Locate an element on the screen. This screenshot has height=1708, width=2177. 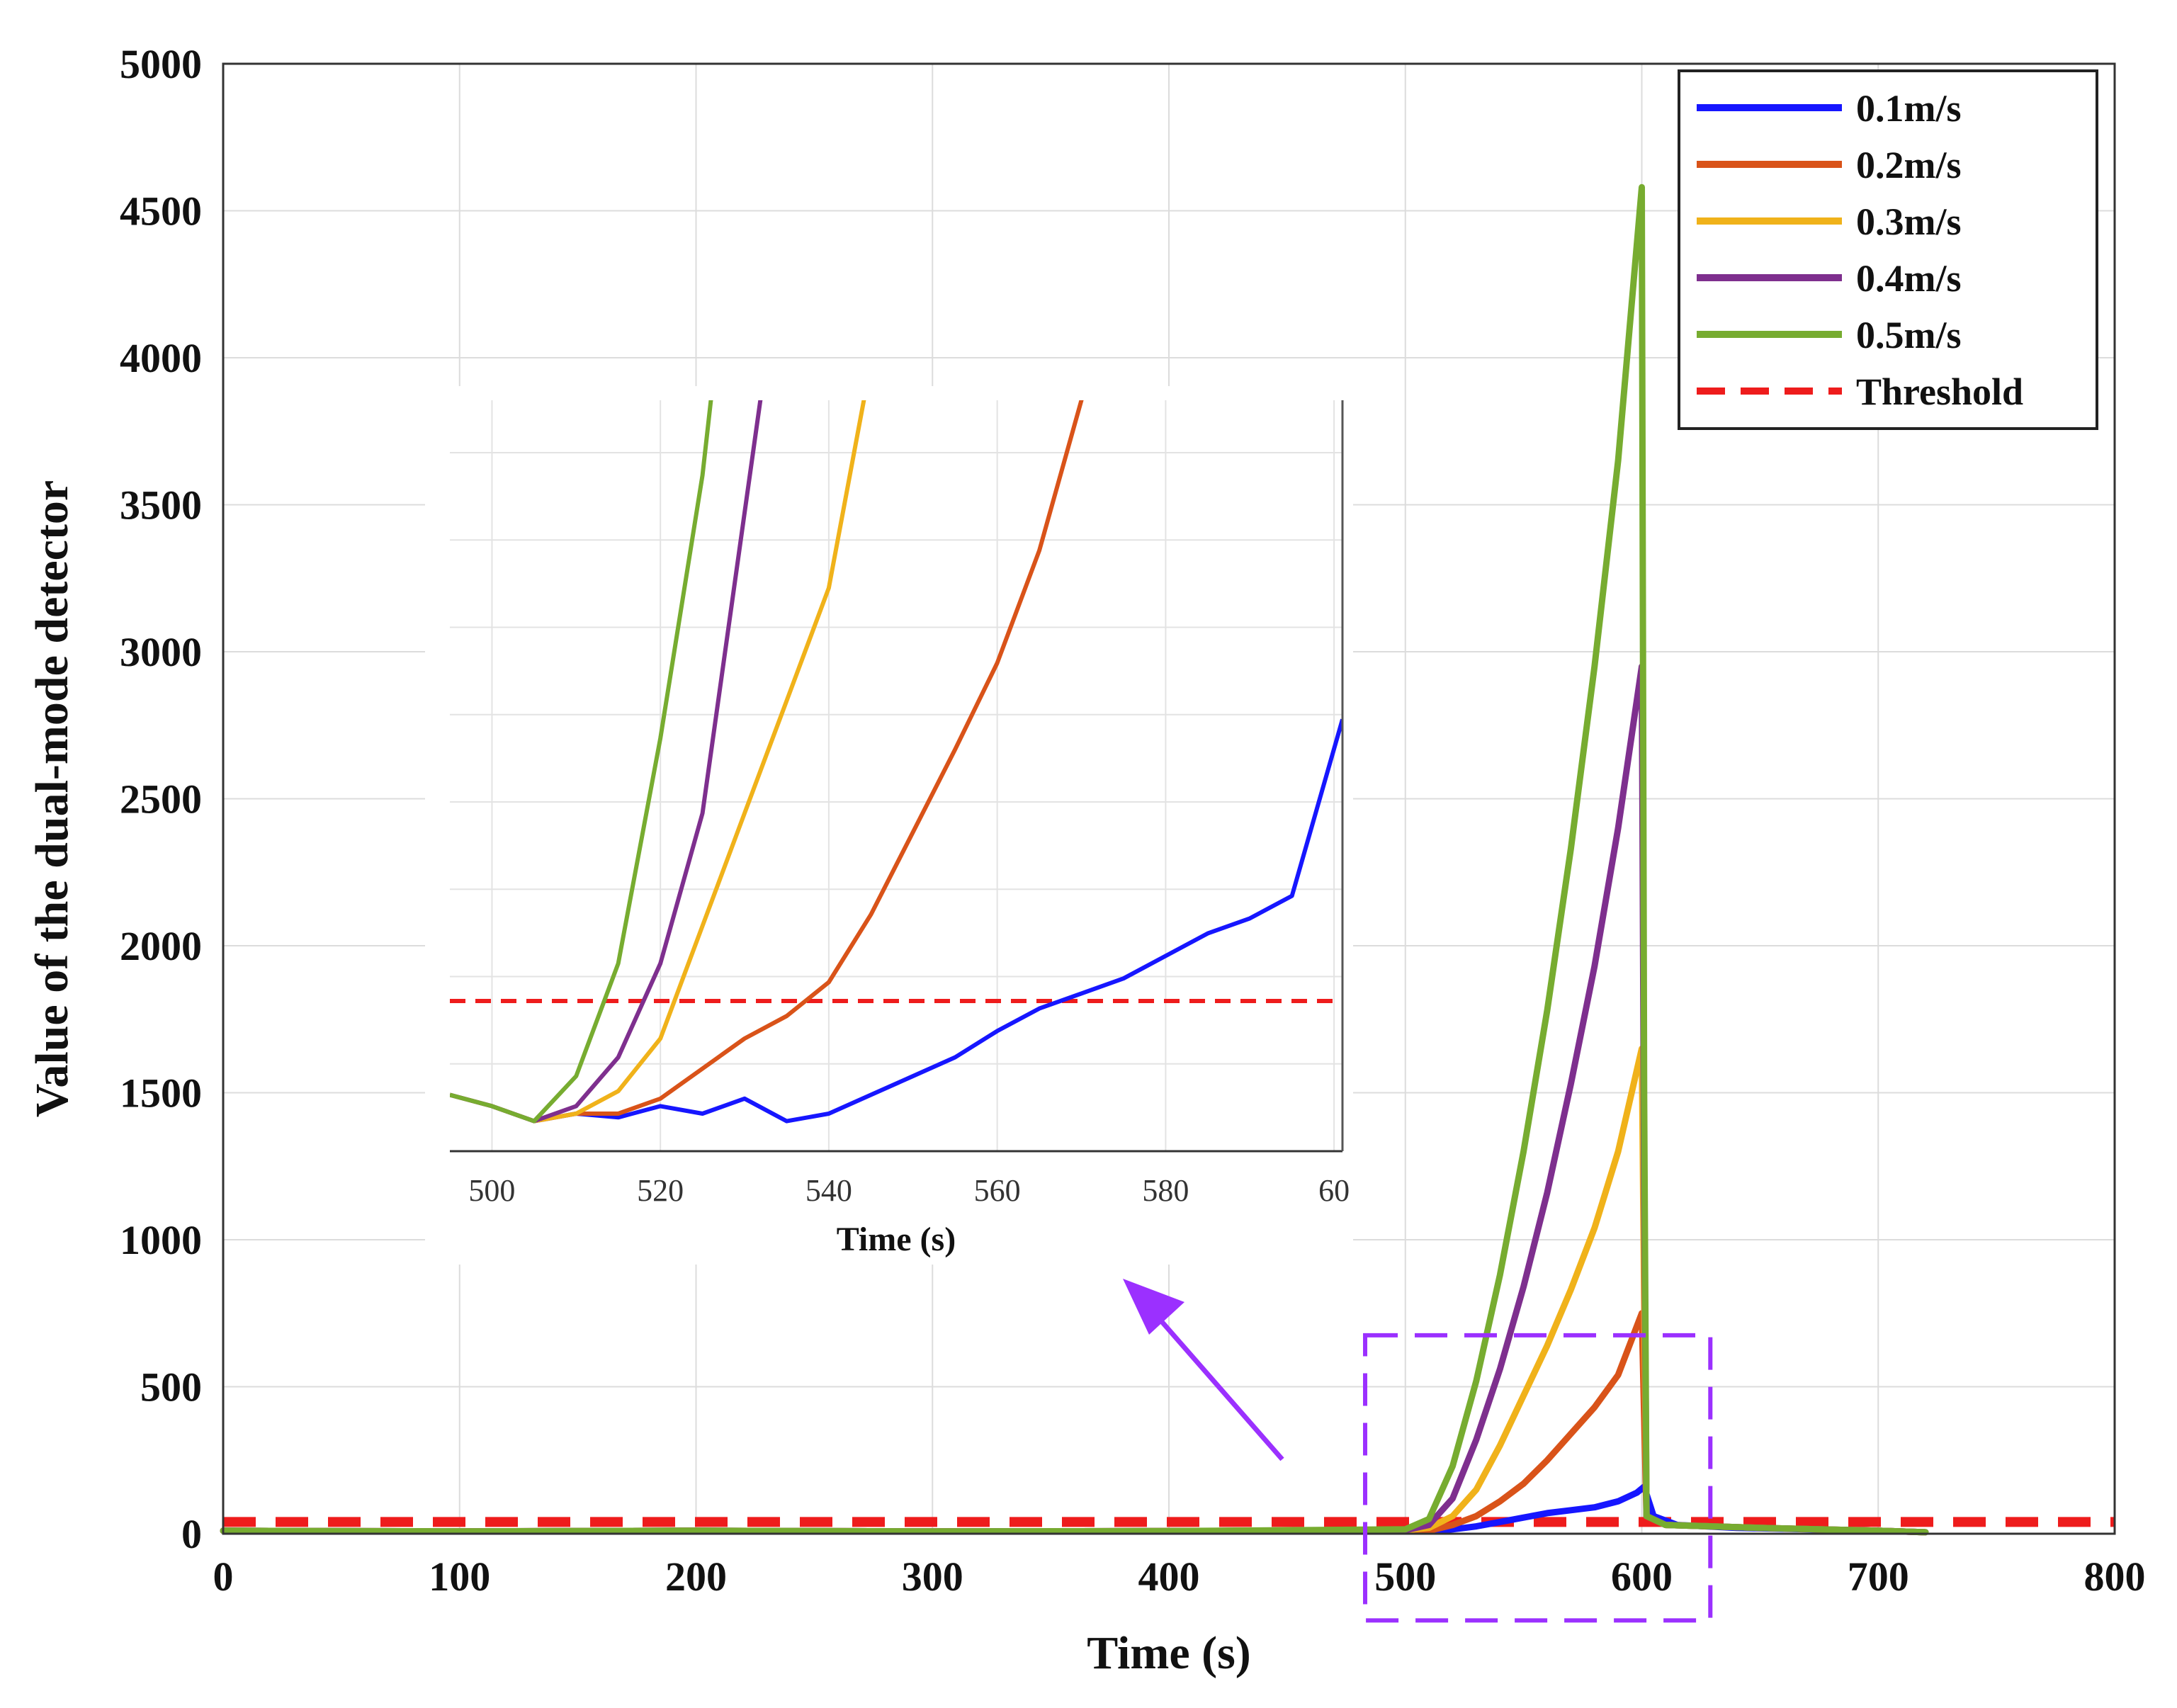
legend-label-0-5m-s: 0.5m/s is located at coordinates (1909, 335).